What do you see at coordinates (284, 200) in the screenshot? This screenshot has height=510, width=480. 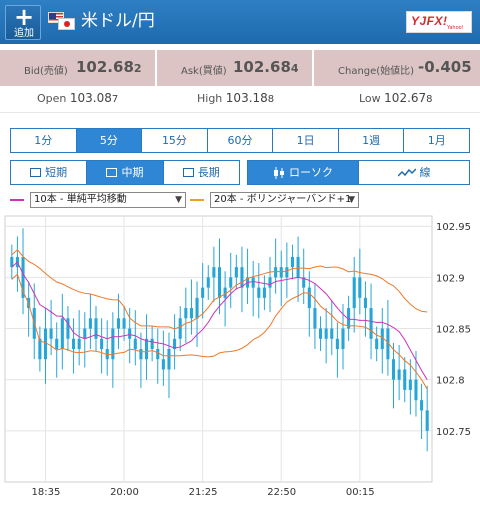 I see `bb-select: 20本 - ボリンジャーバンド+1 ▼` at bounding box center [284, 200].